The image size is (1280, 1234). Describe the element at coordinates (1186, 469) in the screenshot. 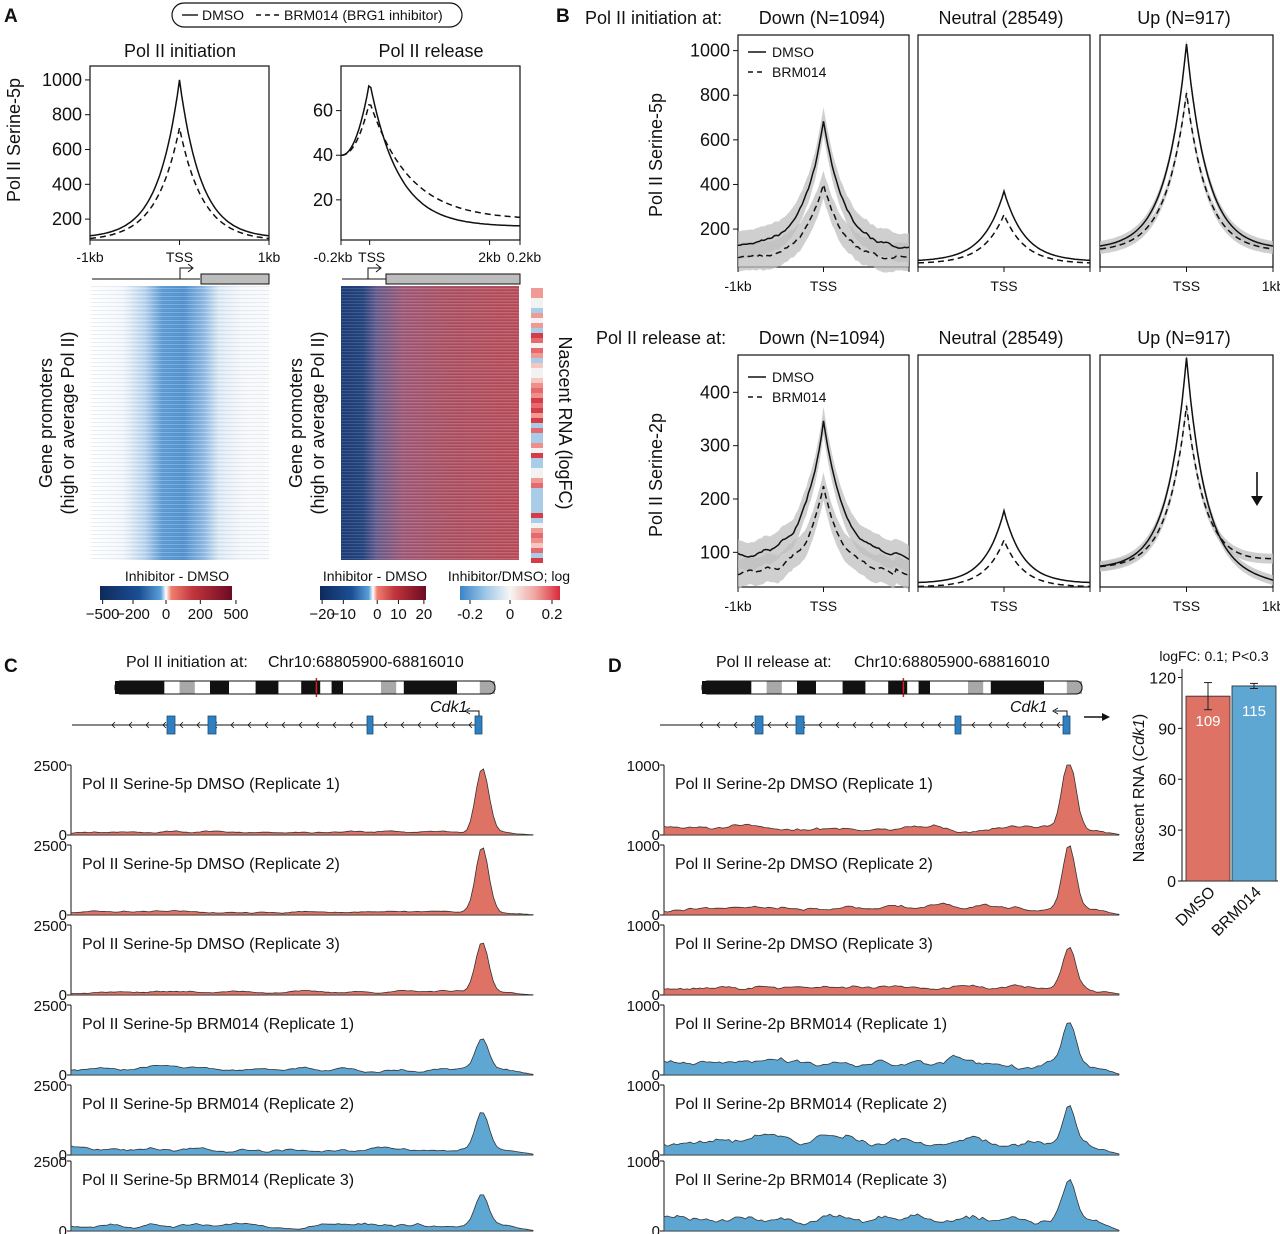

I see `b-row2-2-dmso-ci-band` at that location.